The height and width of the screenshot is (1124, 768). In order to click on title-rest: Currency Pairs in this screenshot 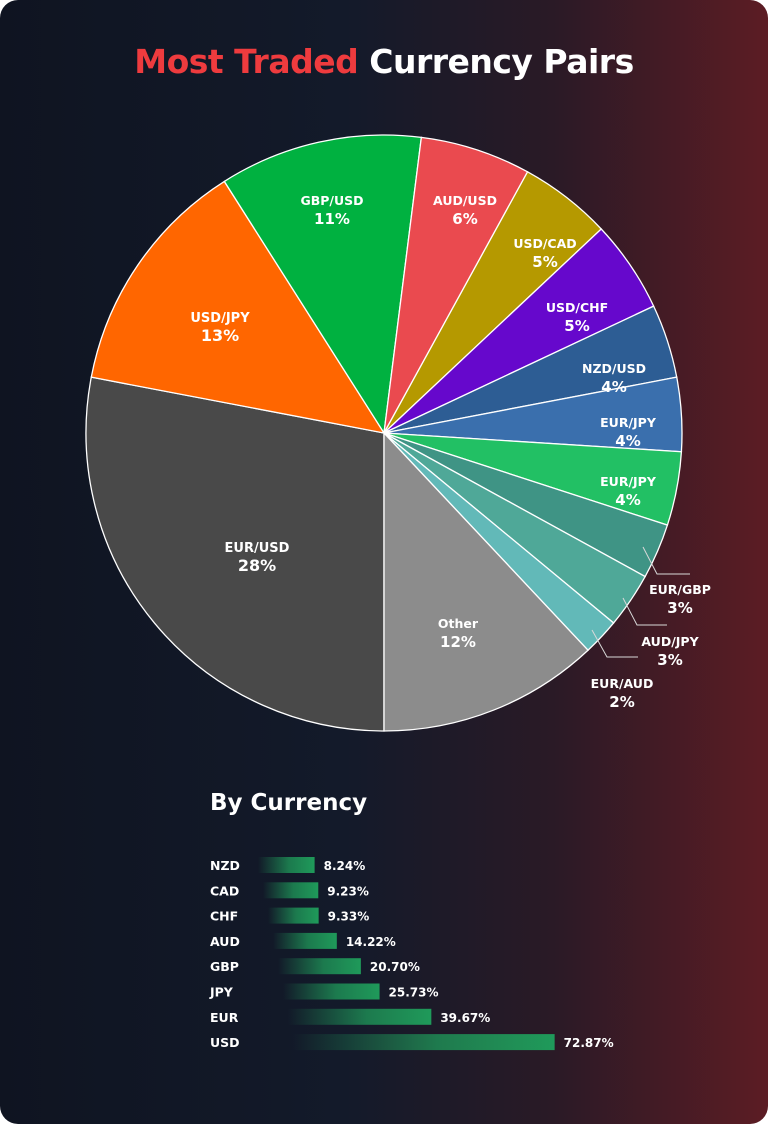, I will do `click(501, 61)`.